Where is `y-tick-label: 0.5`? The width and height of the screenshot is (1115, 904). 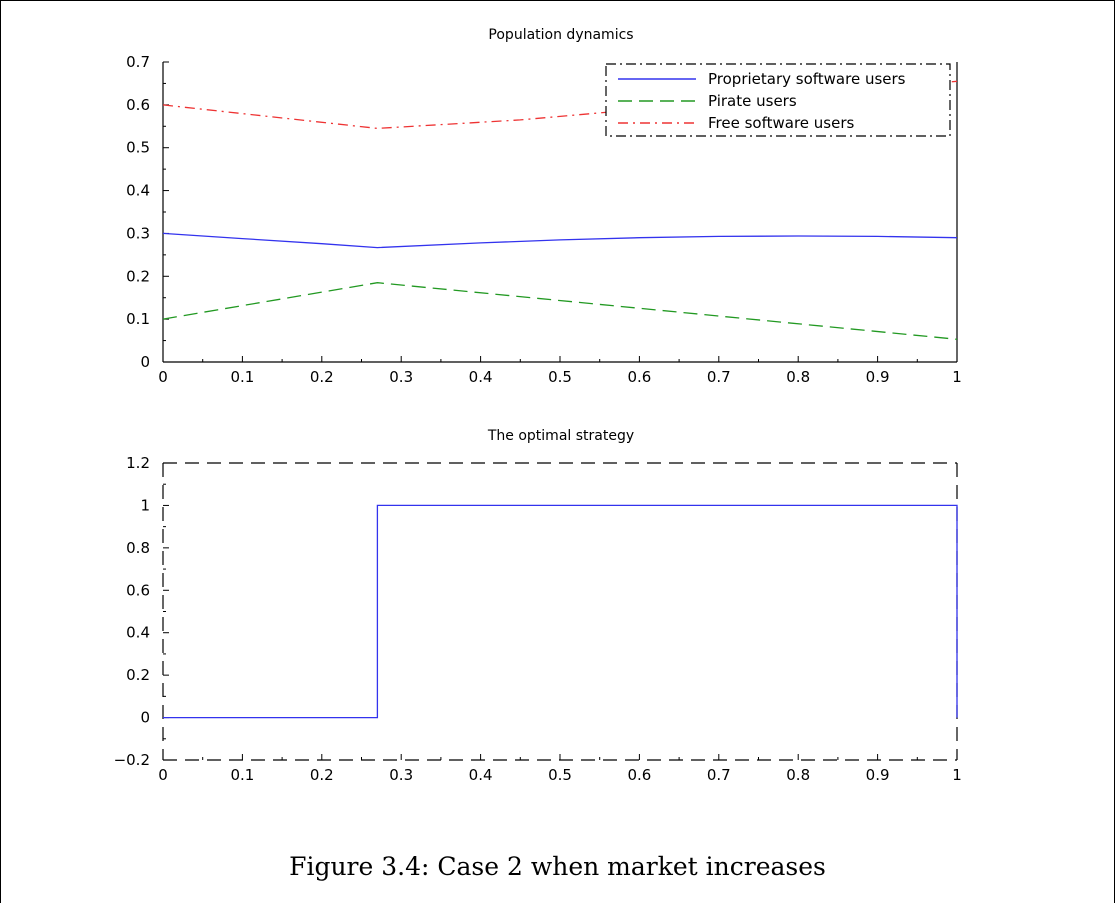
y-tick-label: 0.5 is located at coordinates (138, 148).